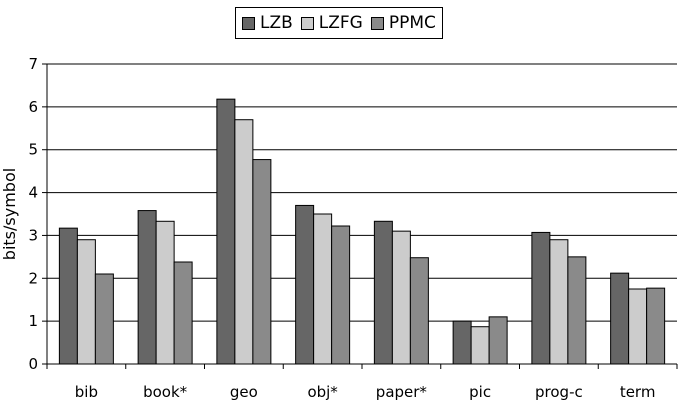 Image resolution: width=684 pixels, height=410 pixels. What do you see at coordinates (620, 318) in the screenshot?
I see `bar-lzb-term` at bounding box center [620, 318].